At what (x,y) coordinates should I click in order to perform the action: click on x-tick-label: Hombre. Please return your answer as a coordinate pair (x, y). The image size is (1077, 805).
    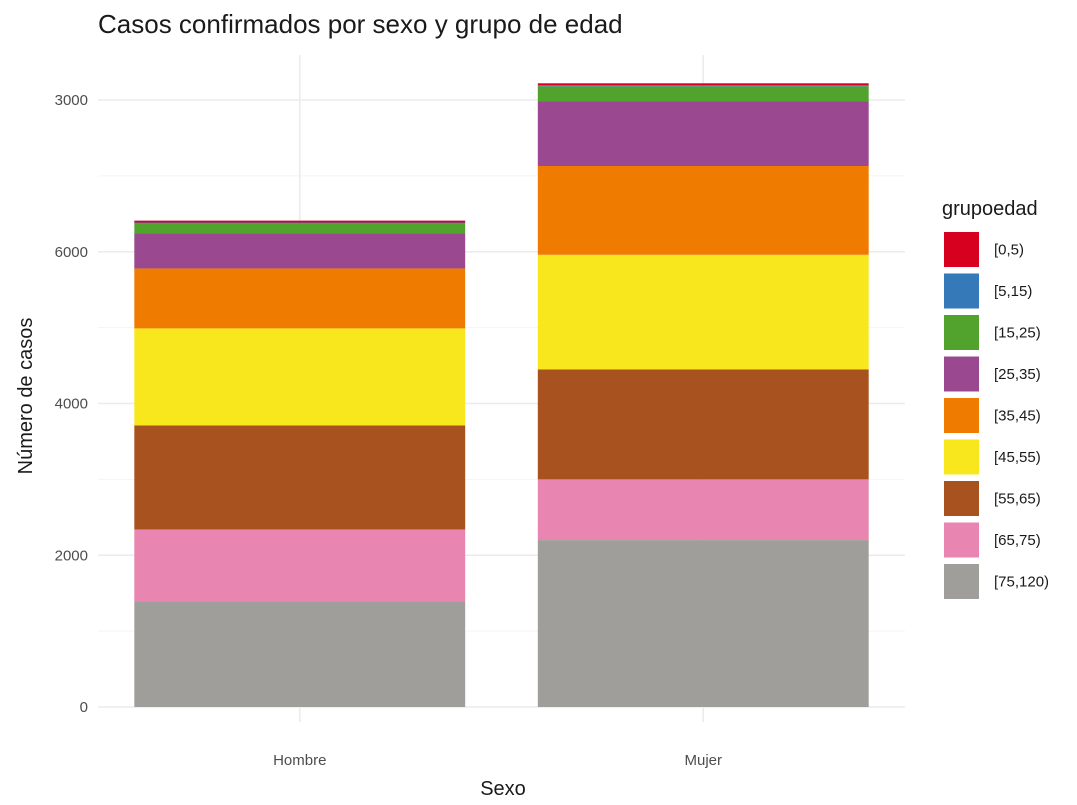
    Looking at the image, I should click on (299, 760).